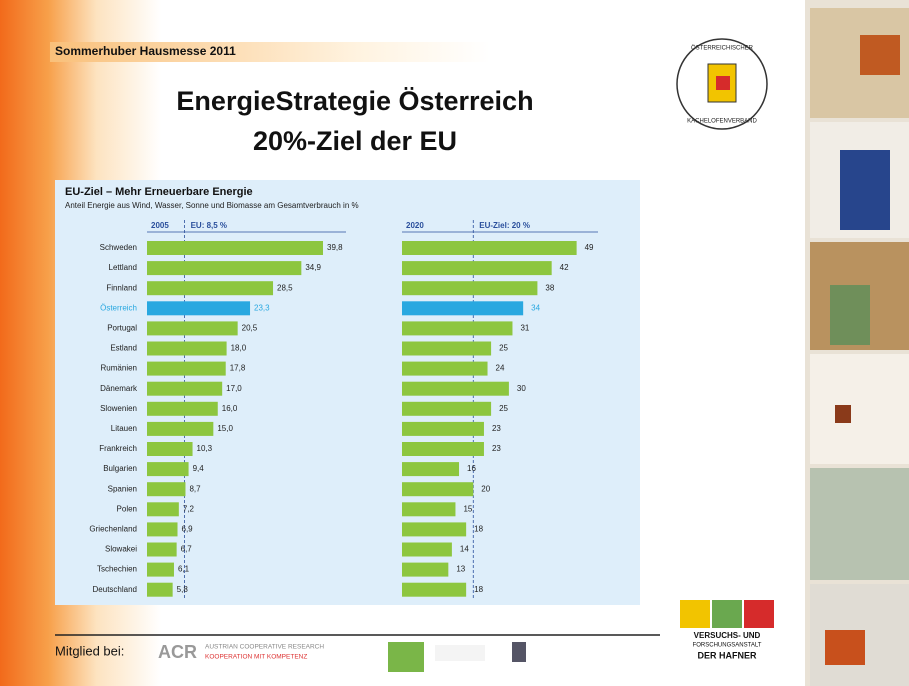 The image size is (909, 686). Describe the element at coordinates (238, 368) in the screenshot. I see `value-label: 17,8` at that location.